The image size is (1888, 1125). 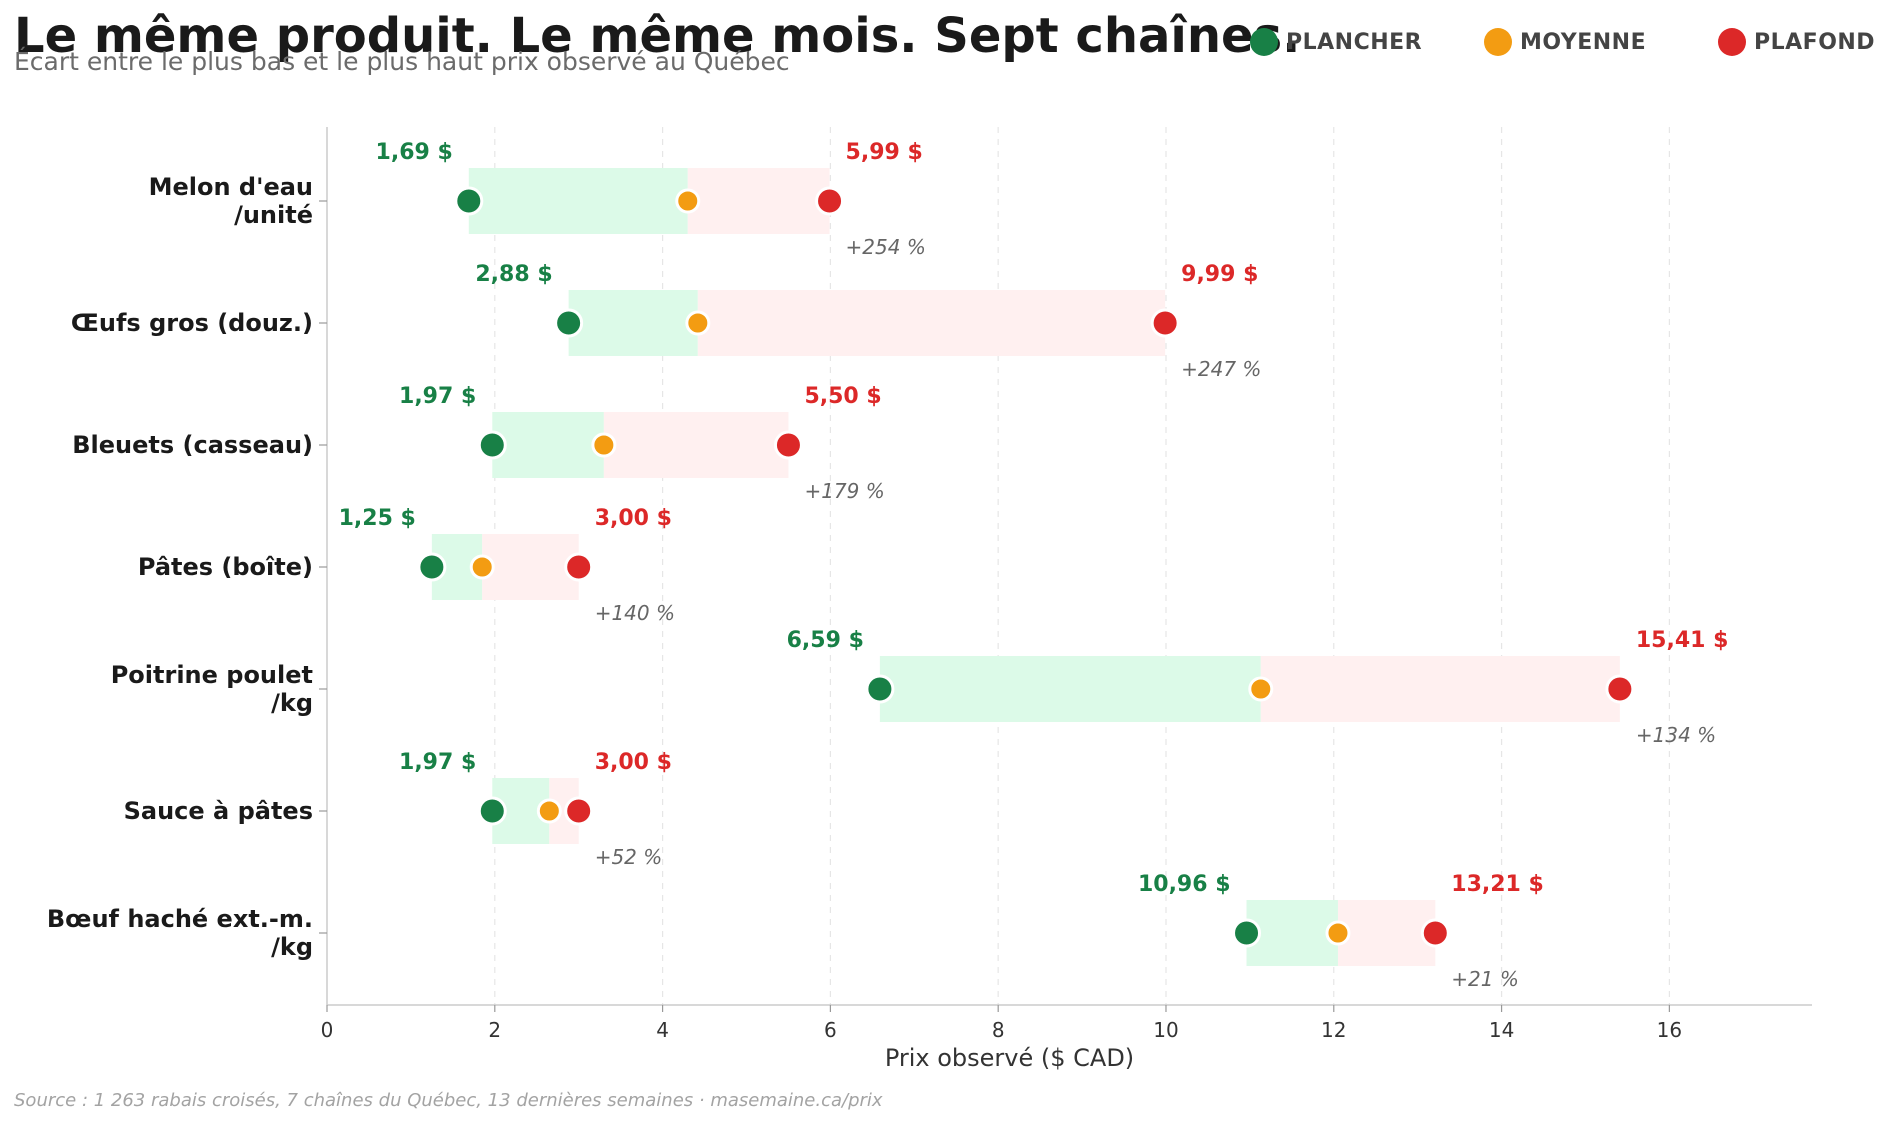 I want to click on ceiling-value-label: 5,50 $, so click(x=842, y=396).